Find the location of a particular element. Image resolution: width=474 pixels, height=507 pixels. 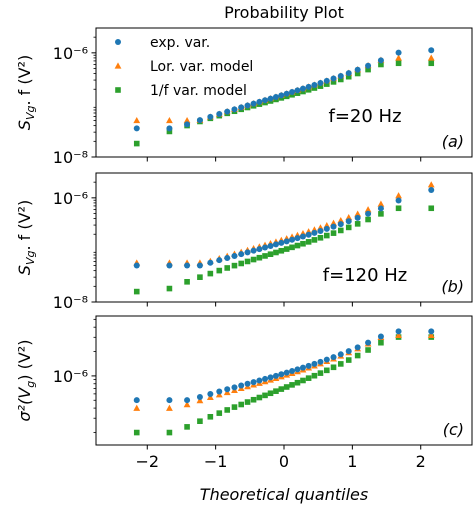

legend-marker-square is located at coordinates (118, 90).